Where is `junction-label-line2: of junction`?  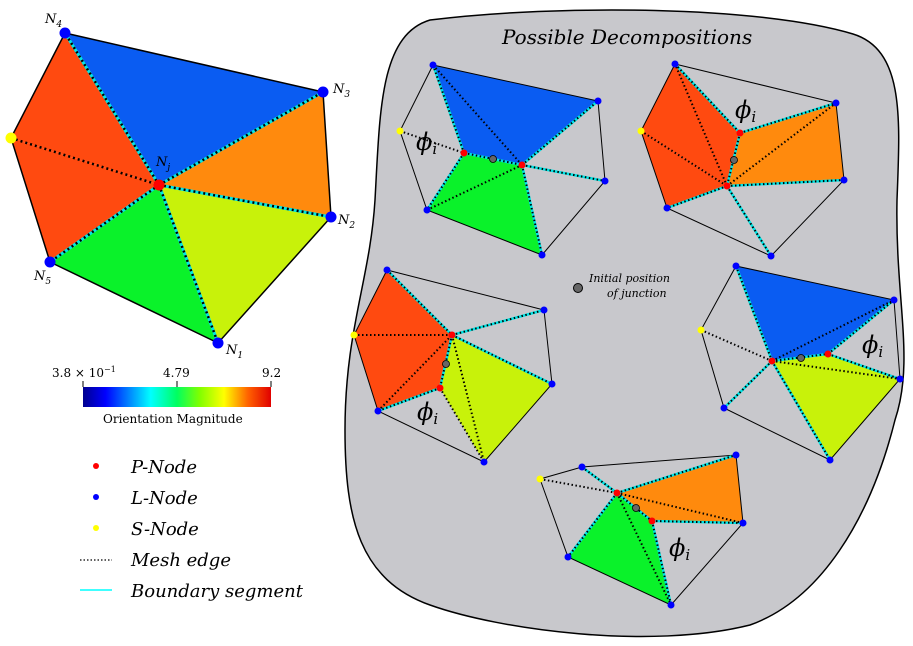 junction-label-line2: of junction is located at coordinates (637, 293).